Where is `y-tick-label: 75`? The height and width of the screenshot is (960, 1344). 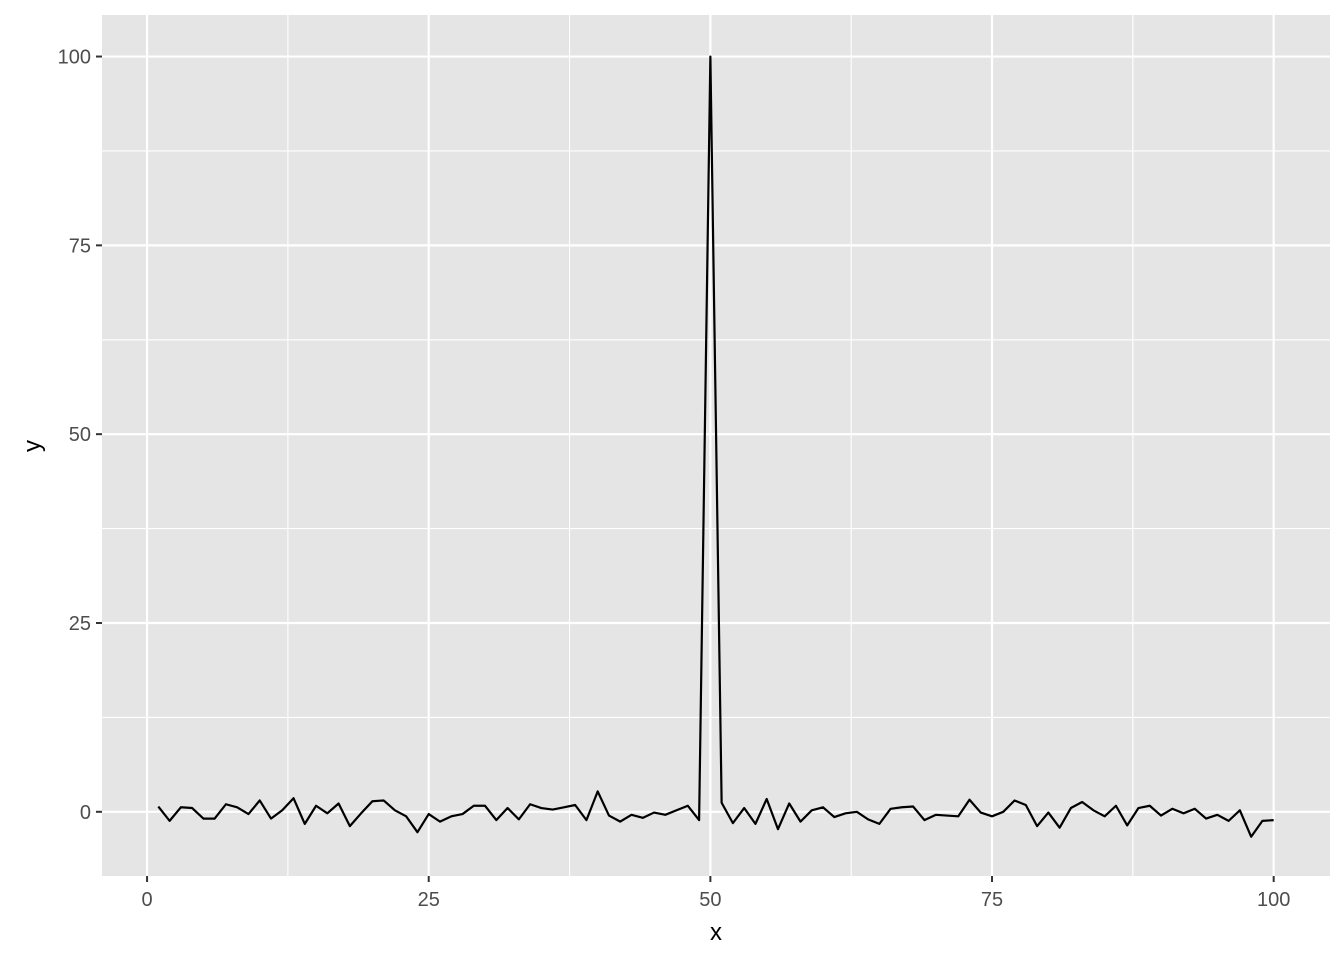 y-tick-label: 75 is located at coordinates (80, 246).